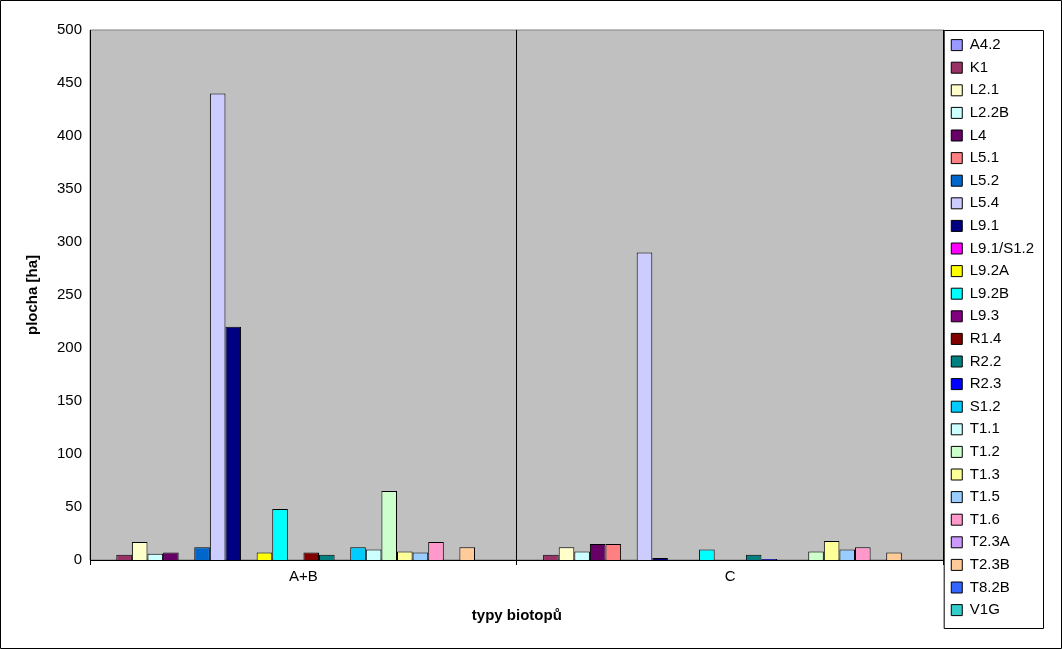 This screenshot has height=649, width=1062. I want to click on y-tick-label: 100, so click(70, 453).